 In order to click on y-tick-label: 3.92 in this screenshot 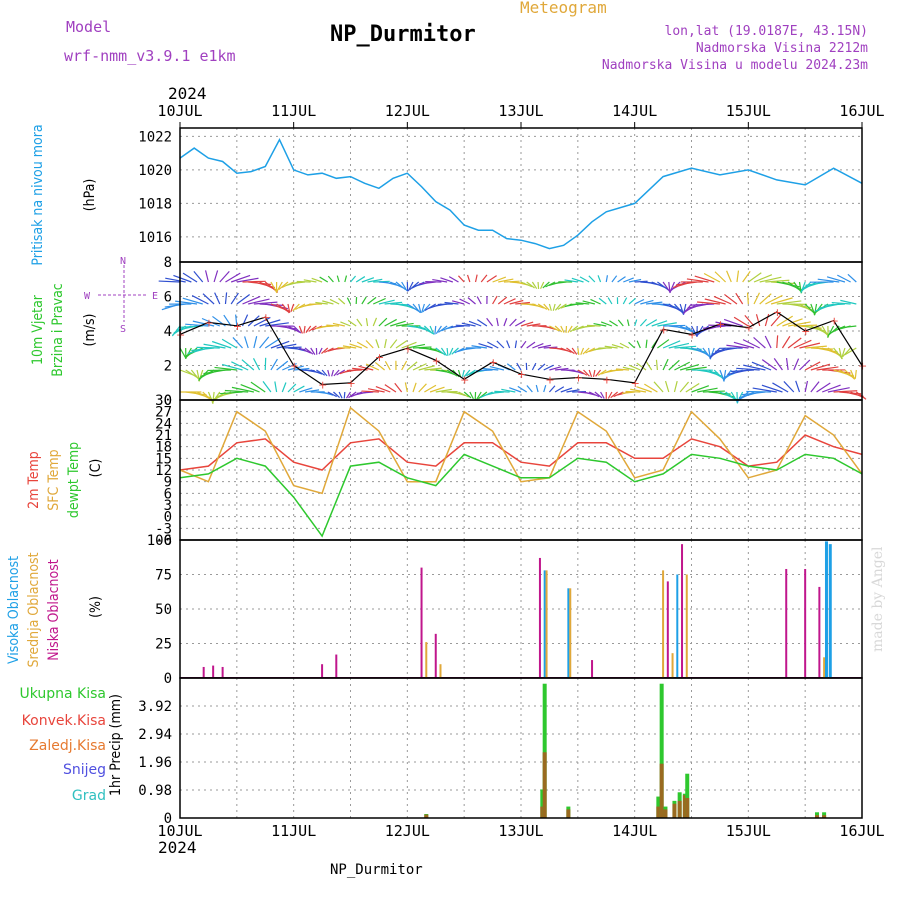, I will do `click(155, 707)`.